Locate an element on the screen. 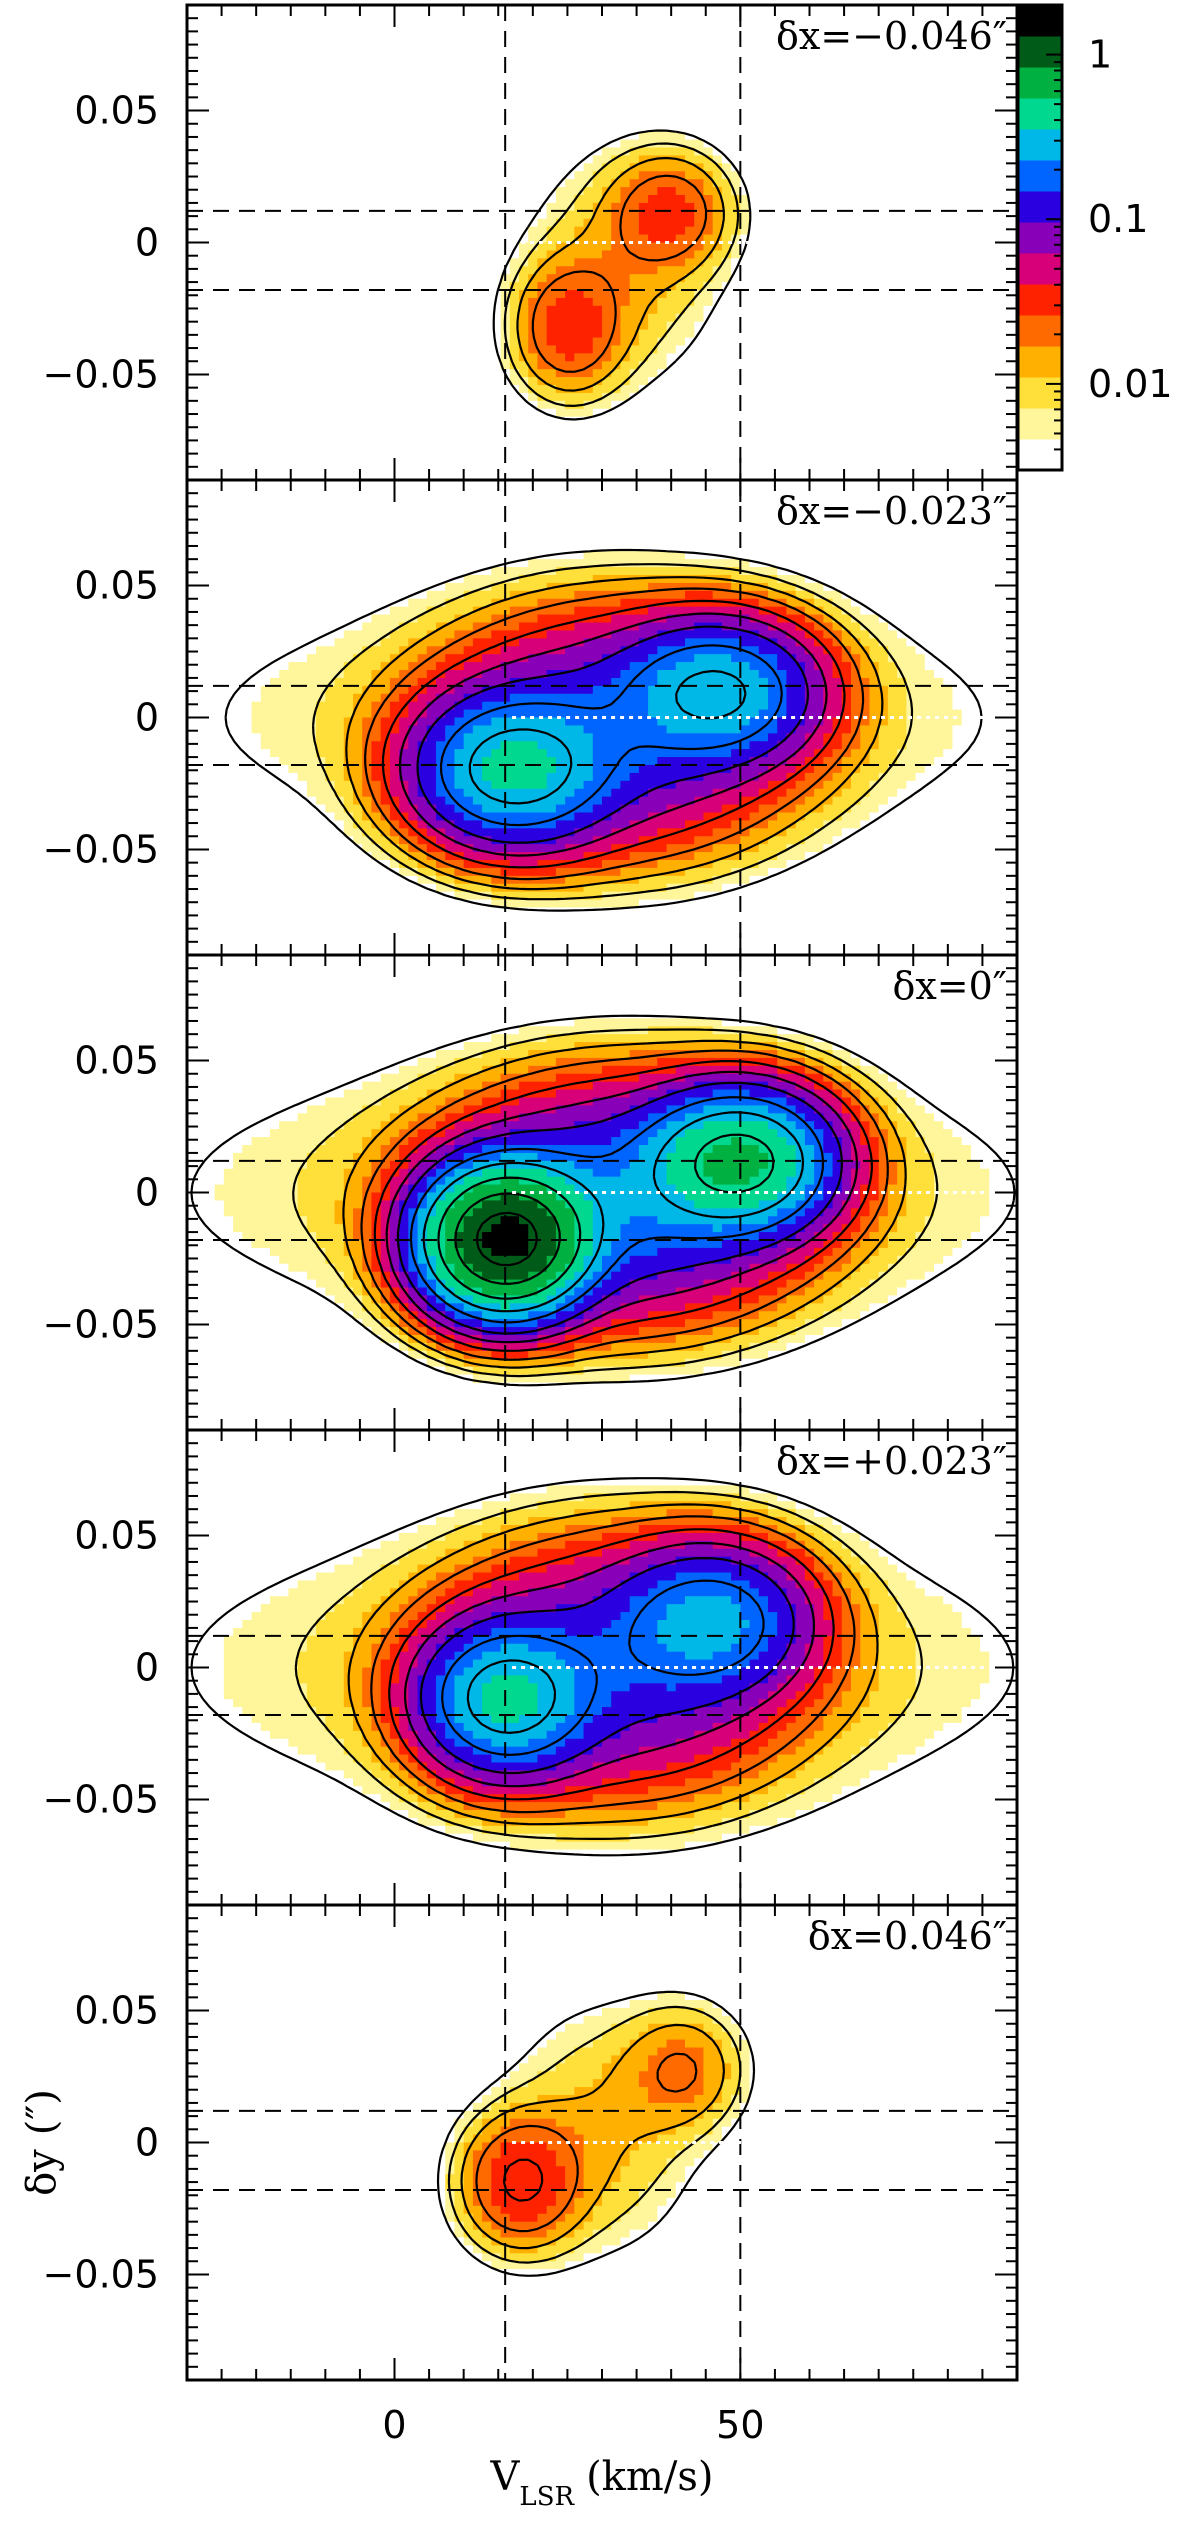  y-tick-label: 0.05 is located at coordinates (116, 111).